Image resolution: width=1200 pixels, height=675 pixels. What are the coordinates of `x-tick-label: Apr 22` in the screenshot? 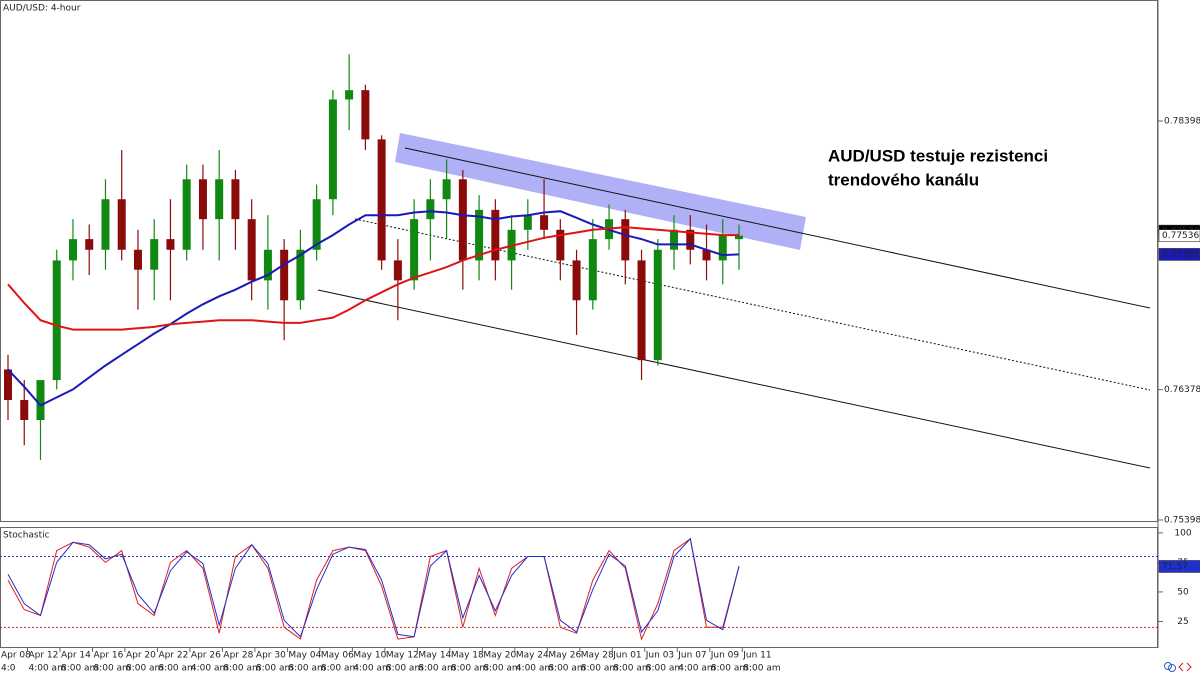 It's located at (173, 656).